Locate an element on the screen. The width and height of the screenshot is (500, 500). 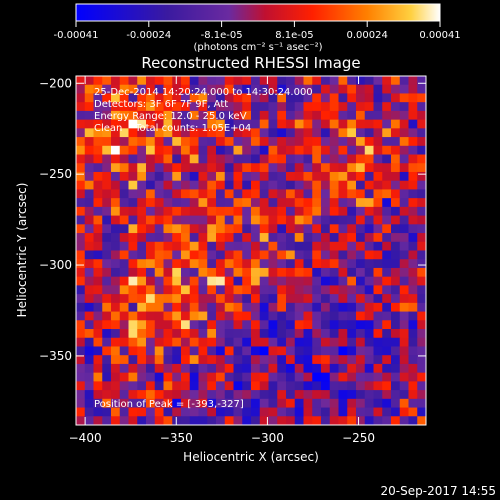
colorbar-unit-label: (photons cm⁻² s⁻¹ asec⁻²) is located at coordinates (257, 47).